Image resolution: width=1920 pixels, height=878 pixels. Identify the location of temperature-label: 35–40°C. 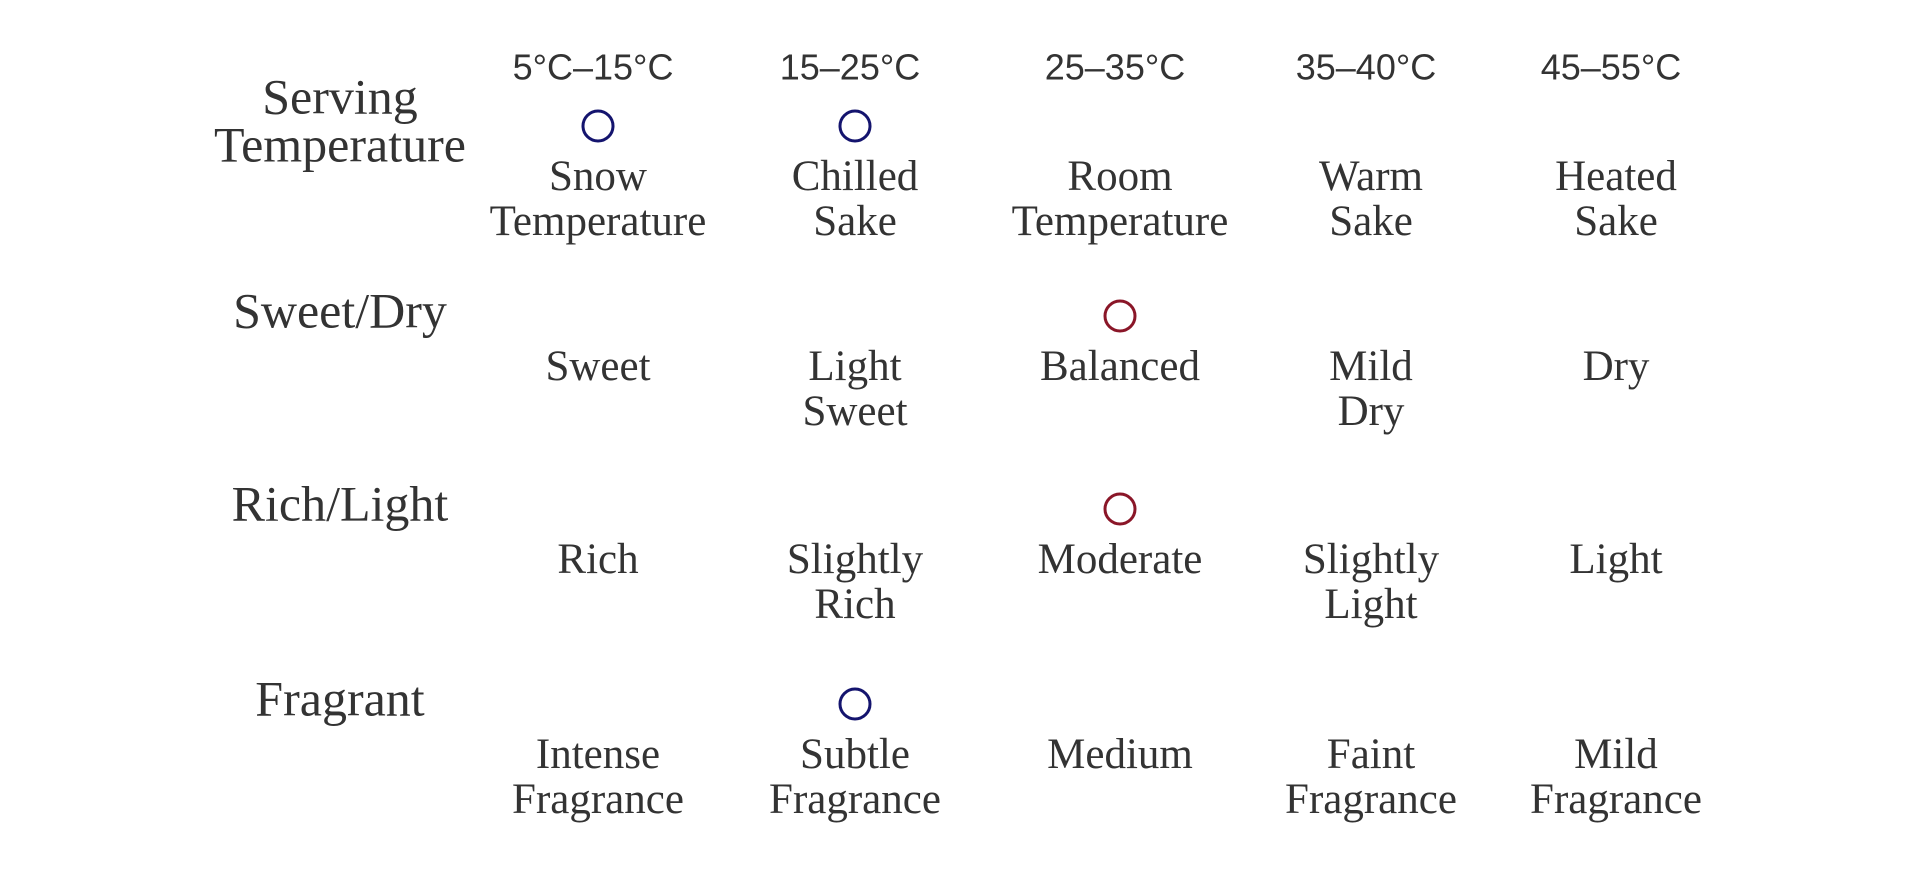
(1366, 67).